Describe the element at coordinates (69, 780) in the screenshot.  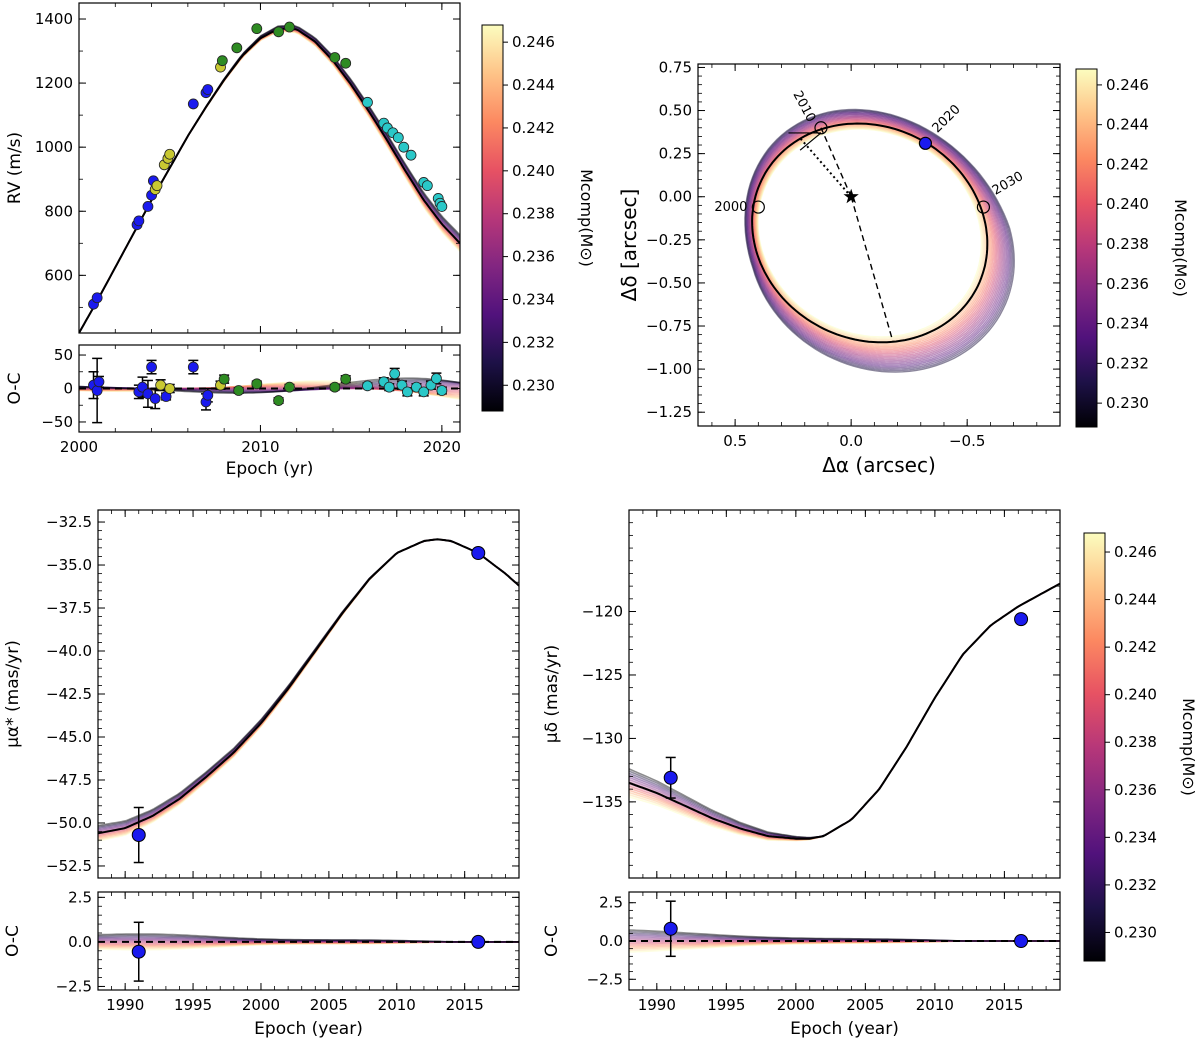
I see `pm_ra-ytick-label: −47.5` at that location.